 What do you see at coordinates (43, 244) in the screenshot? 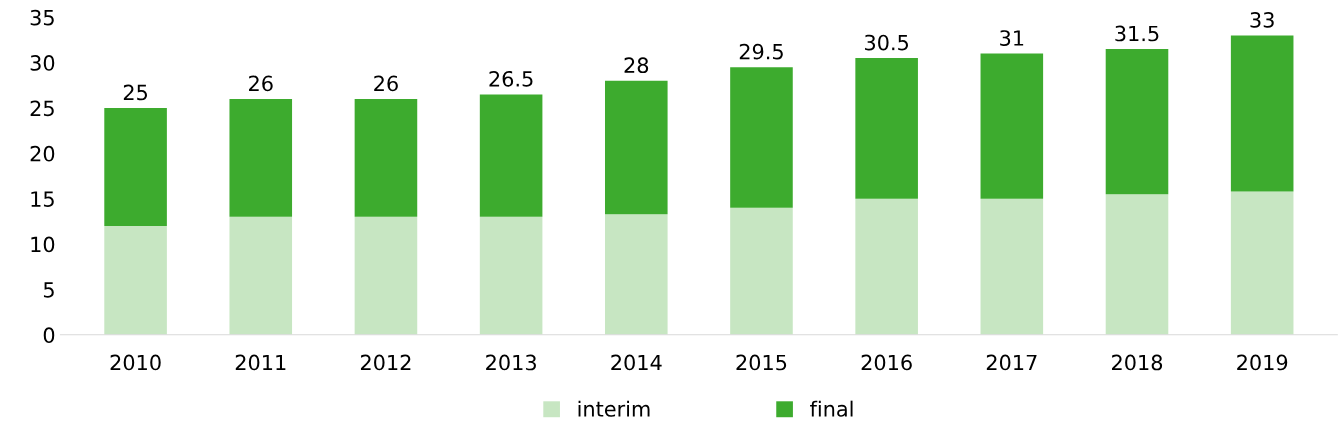
I see `y-tick-label: 10` at bounding box center [43, 244].